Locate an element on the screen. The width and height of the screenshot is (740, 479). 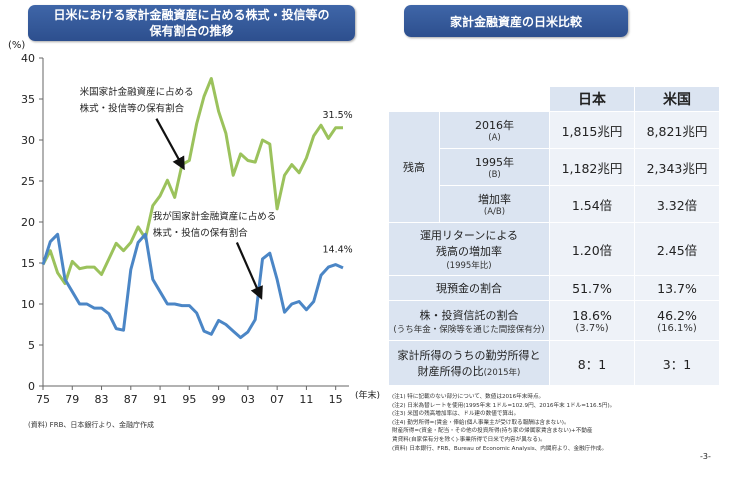
cell-us-equity: 46.2% (16.1%) is located at coordinates (677, 320).